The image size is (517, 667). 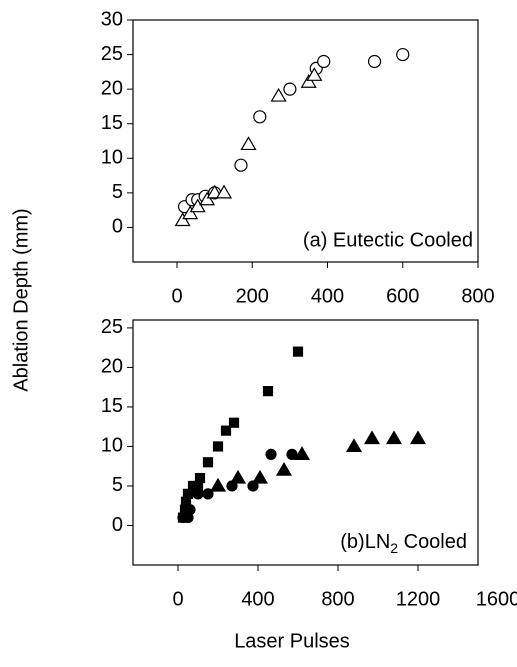 What do you see at coordinates (418, 599) in the screenshot?
I see `x-tick-label: 1200` at bounding box center [418, 599].